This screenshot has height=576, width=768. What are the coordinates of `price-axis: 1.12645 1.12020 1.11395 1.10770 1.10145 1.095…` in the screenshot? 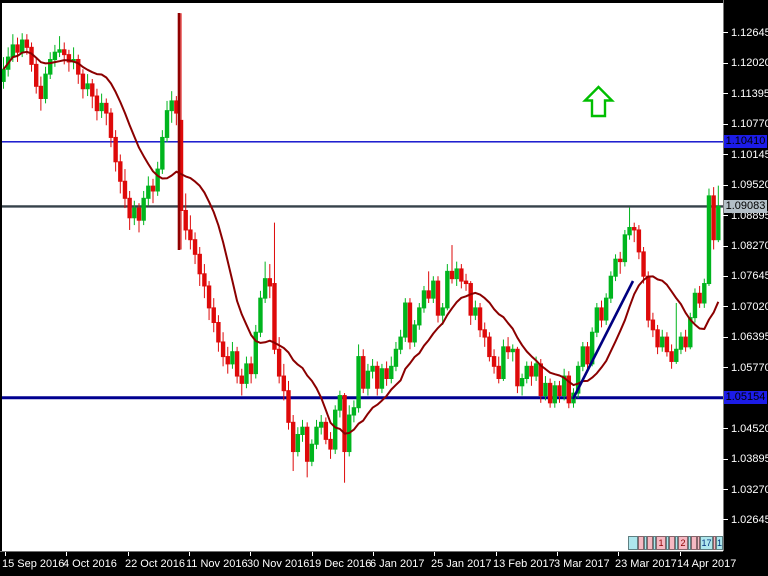 It's located at (745, 288).